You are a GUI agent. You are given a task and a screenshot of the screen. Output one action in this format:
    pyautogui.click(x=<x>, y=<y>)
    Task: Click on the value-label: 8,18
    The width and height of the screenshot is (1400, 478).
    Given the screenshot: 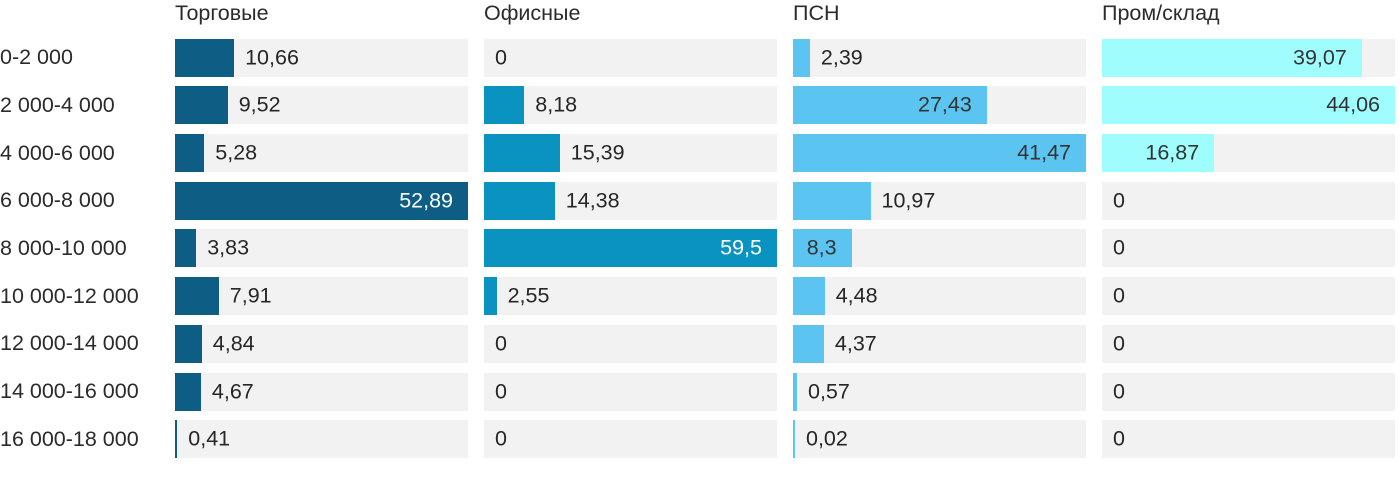 What is the action you would take?
    pyautogui.click(x=556, y=104)
    